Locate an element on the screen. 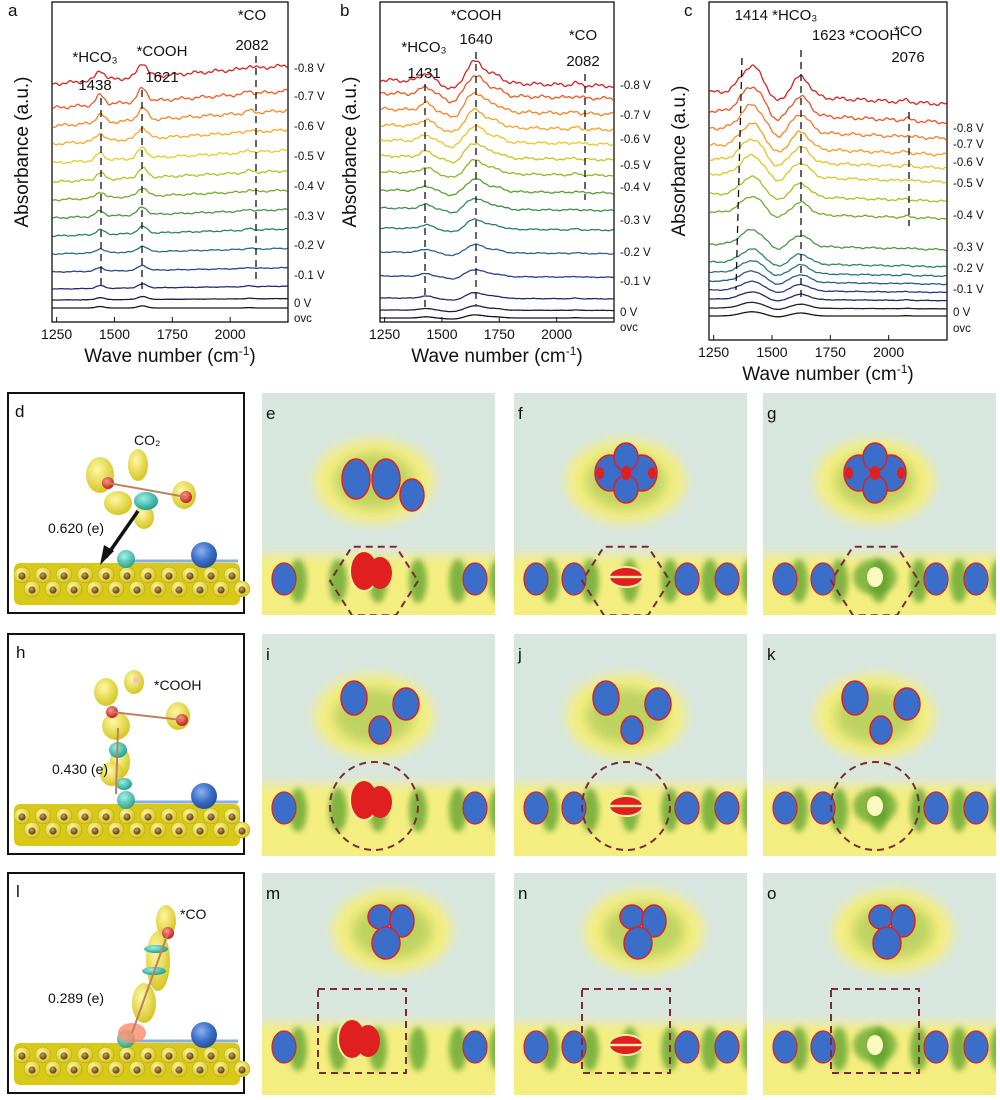 The height and width of the screenshot is (1100, 1000). peak-annotation-value: 1431 is located at coordinates (423, 73).